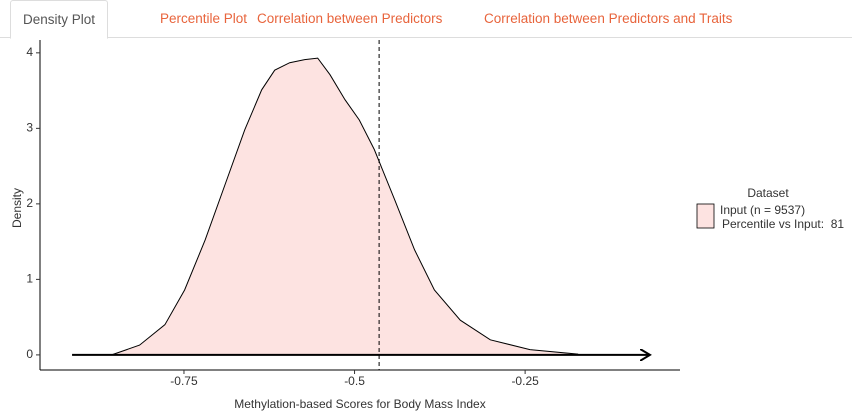  I want to click on legend-title: Dataset, so click(768, 193).